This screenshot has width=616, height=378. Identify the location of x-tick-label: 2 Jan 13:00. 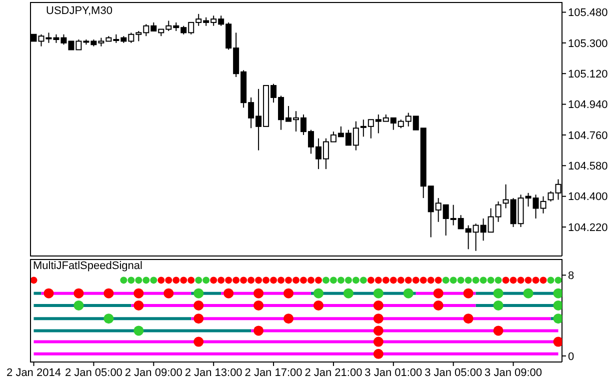
(213, 372).